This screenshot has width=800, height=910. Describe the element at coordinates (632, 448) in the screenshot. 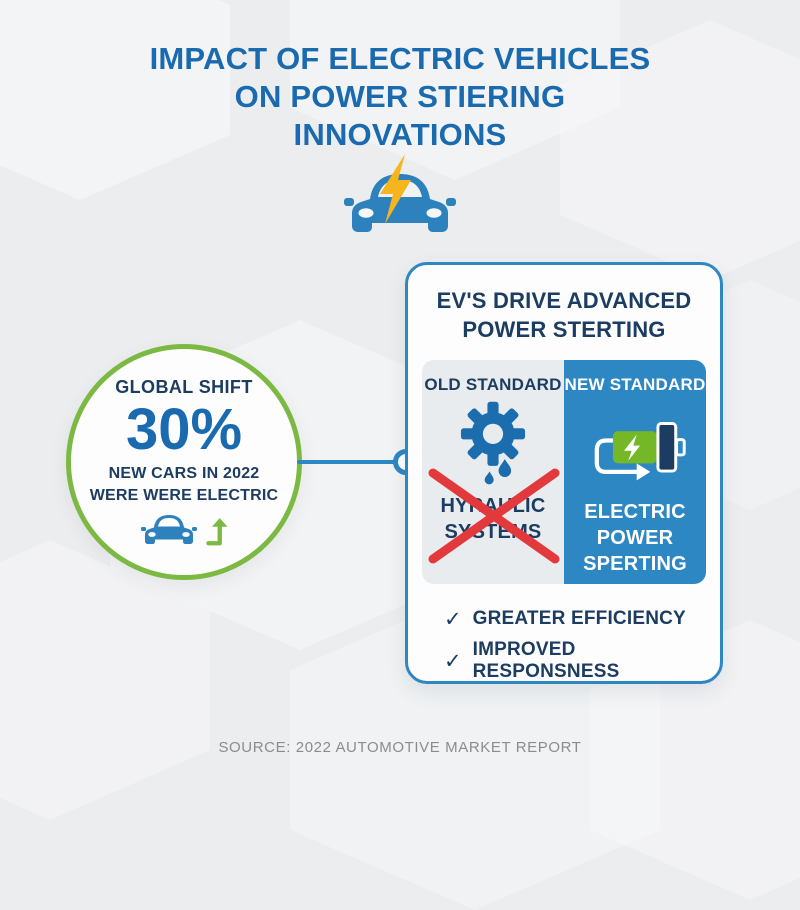

I see `battery-bolt-icon` at that location.